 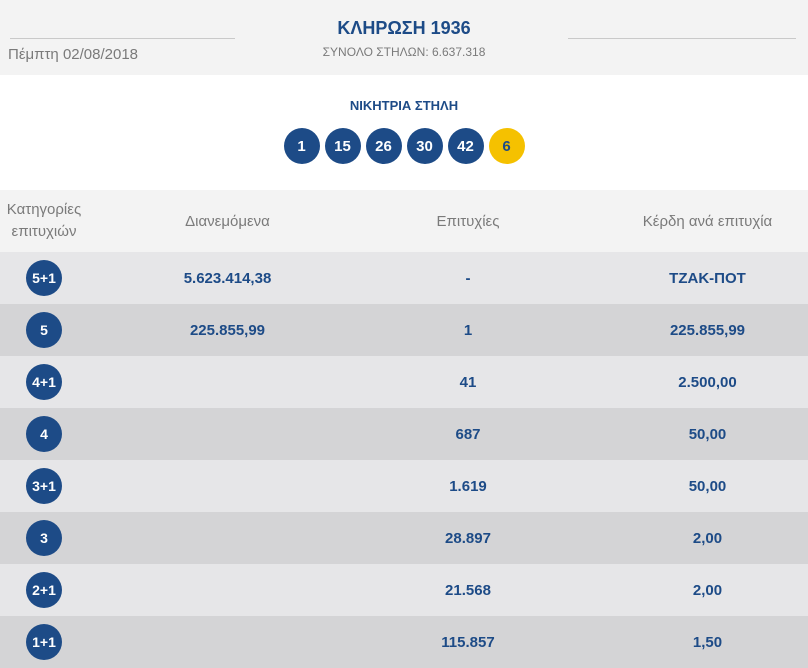 What do you see at coordinates (44, 642) in the screenshot?
I see `category-badge: 1+1` at bounding box center [44, 642].